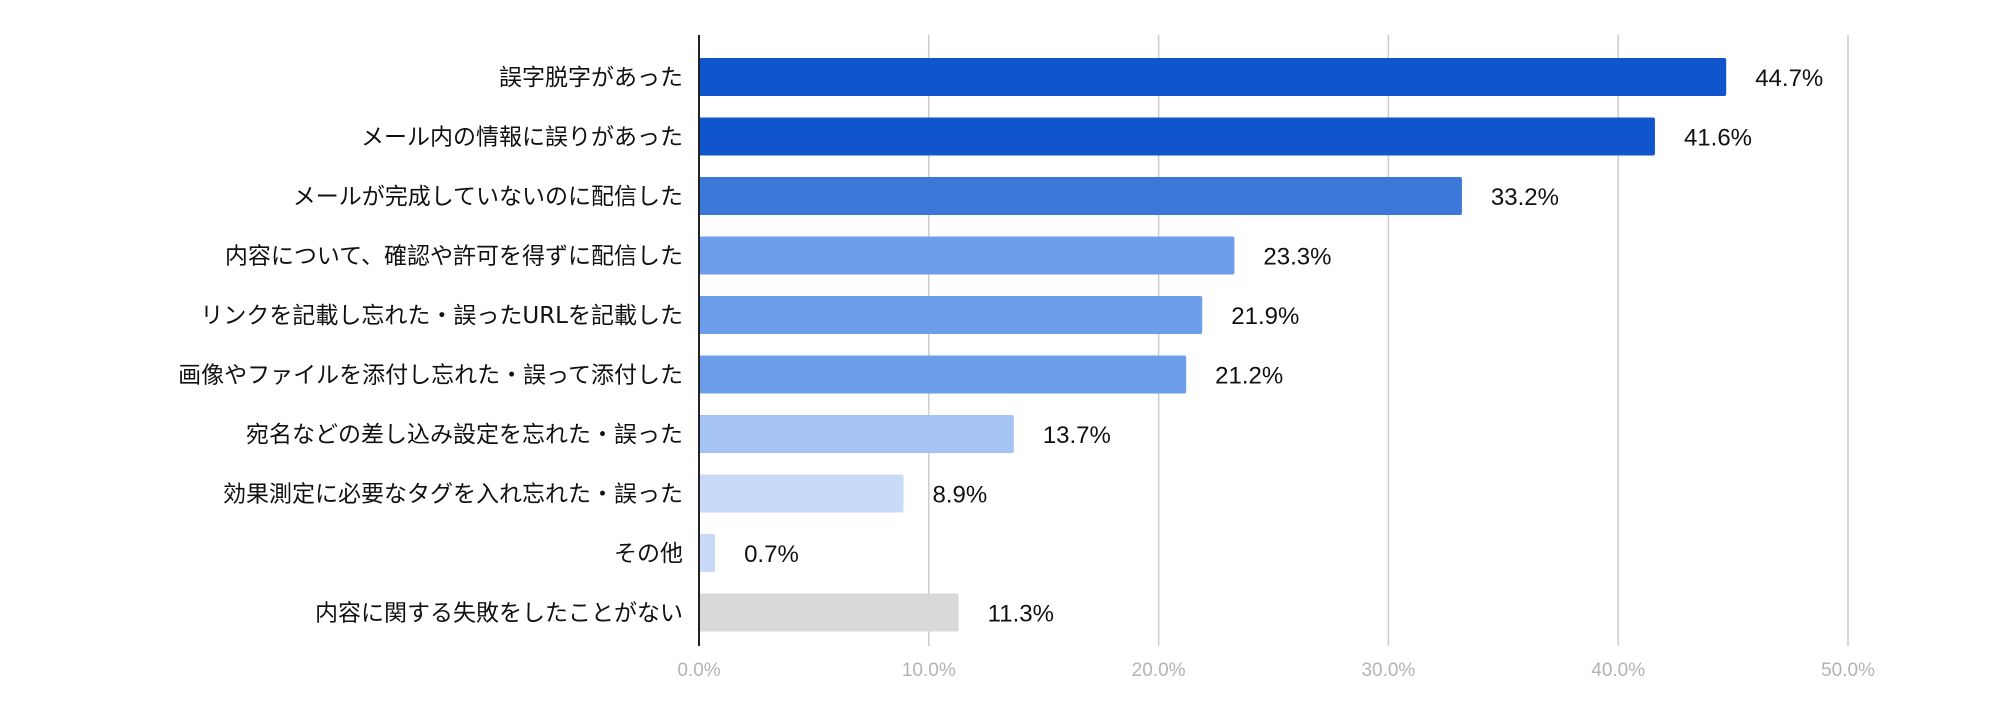 This screenshot has width=1992, height=718. What do you see at coordinates (771, 554) in the screenshot?
I see `data-label: 0.7%` at bounding box center [771, 554].